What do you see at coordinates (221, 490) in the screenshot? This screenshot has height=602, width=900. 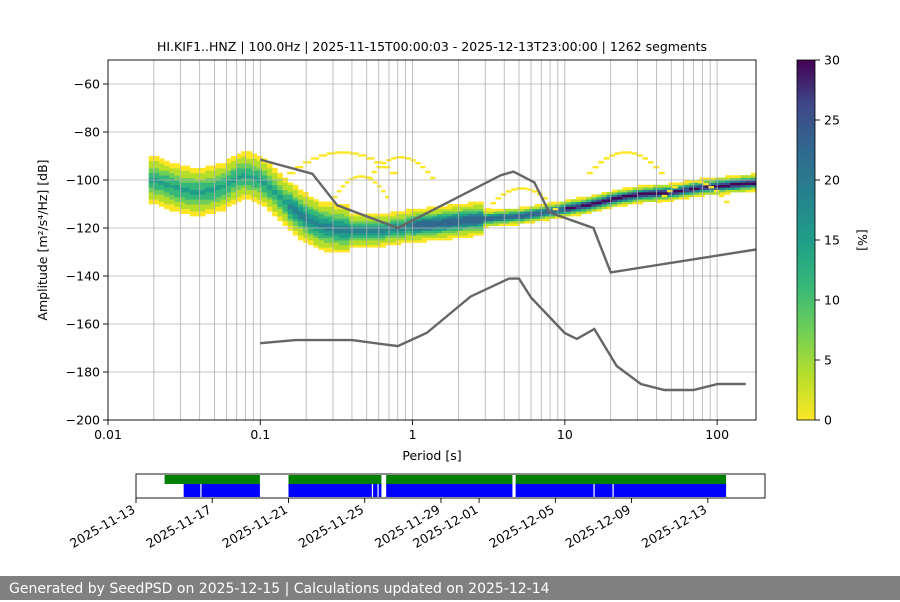 I see `psd-bar-span` at bounding box center [221, 490].